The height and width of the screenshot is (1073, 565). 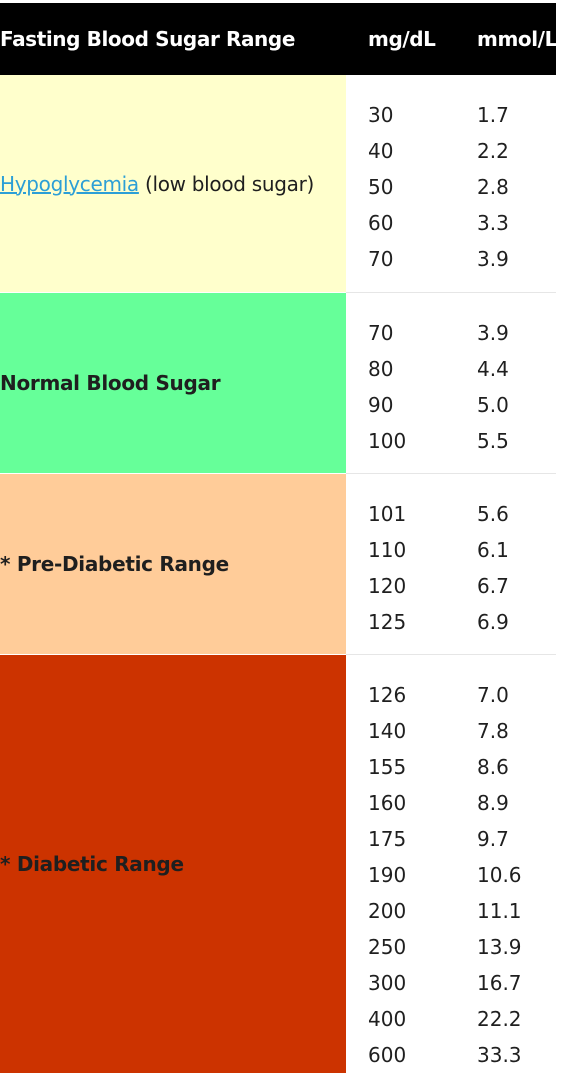 What do you see at coordinates (493, 387) in the screenshot?
I see `mmol-values: 3.9 4.4 5.0 5.5` at bounding box center [493, 387].